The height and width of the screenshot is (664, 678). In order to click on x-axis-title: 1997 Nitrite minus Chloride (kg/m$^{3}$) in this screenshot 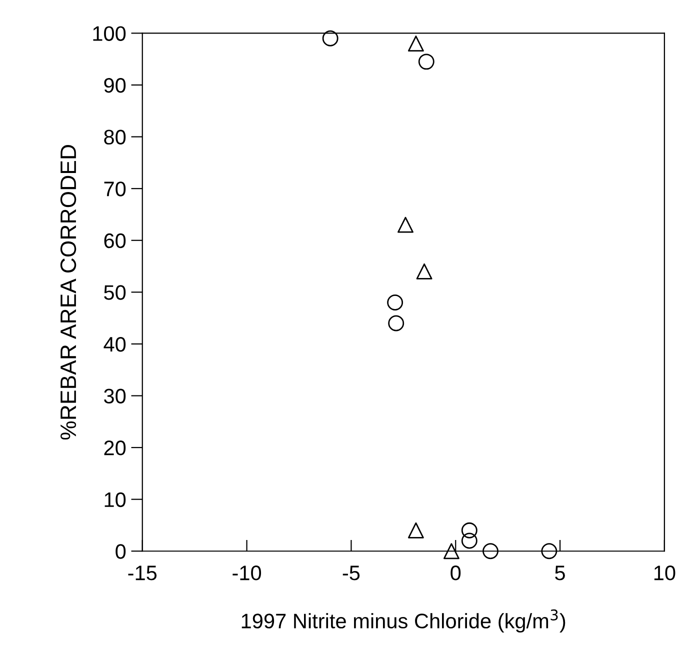, I will do `click(404, 621)`.